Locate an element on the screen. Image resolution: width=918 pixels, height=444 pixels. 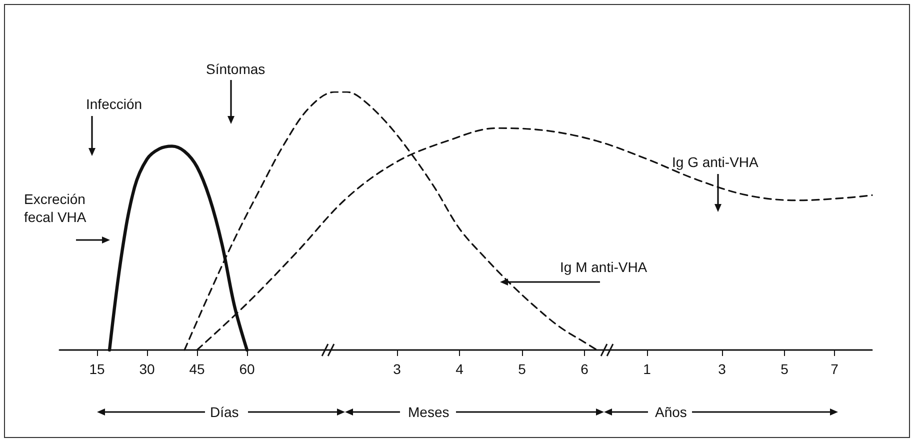
x-tick-label: 6 is located at coordinates (584, 369).